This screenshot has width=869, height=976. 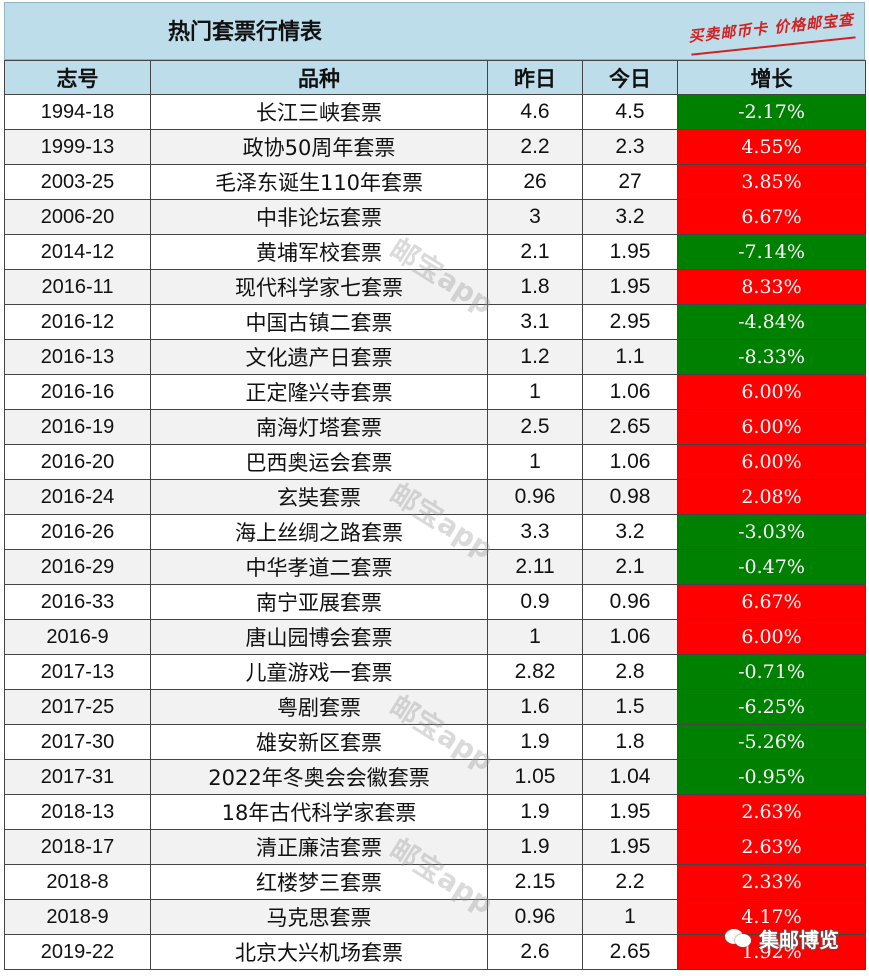 What do you see at coordinates (535, 497) in the screenshot?
I see `cell-yesterday: 0.96` at bounding box center [535, 497].